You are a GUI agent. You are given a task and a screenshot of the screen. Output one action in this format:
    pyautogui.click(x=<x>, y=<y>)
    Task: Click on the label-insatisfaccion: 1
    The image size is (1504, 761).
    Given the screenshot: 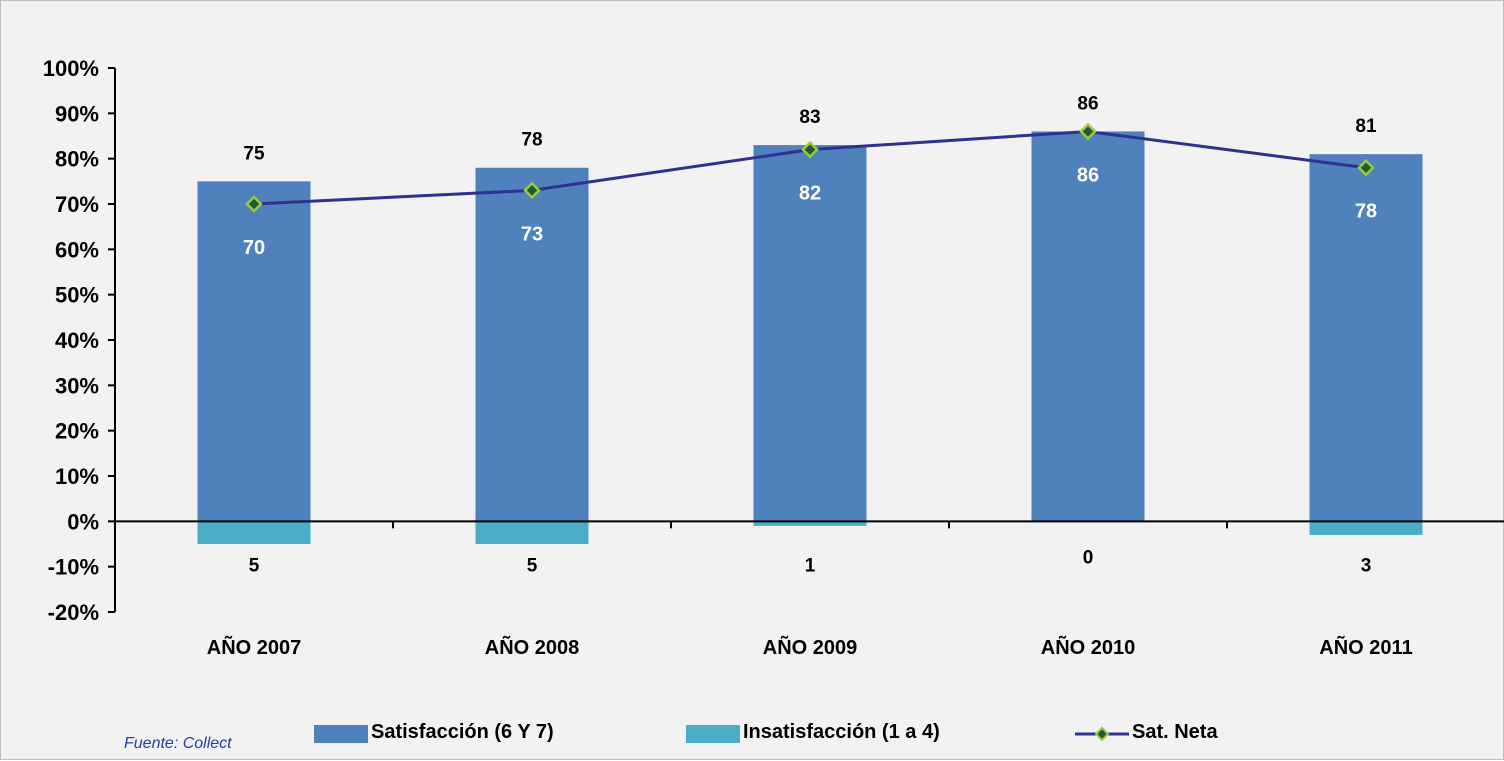 What is the action you would take?
    pyautogui.click(x=810, y=565)
    